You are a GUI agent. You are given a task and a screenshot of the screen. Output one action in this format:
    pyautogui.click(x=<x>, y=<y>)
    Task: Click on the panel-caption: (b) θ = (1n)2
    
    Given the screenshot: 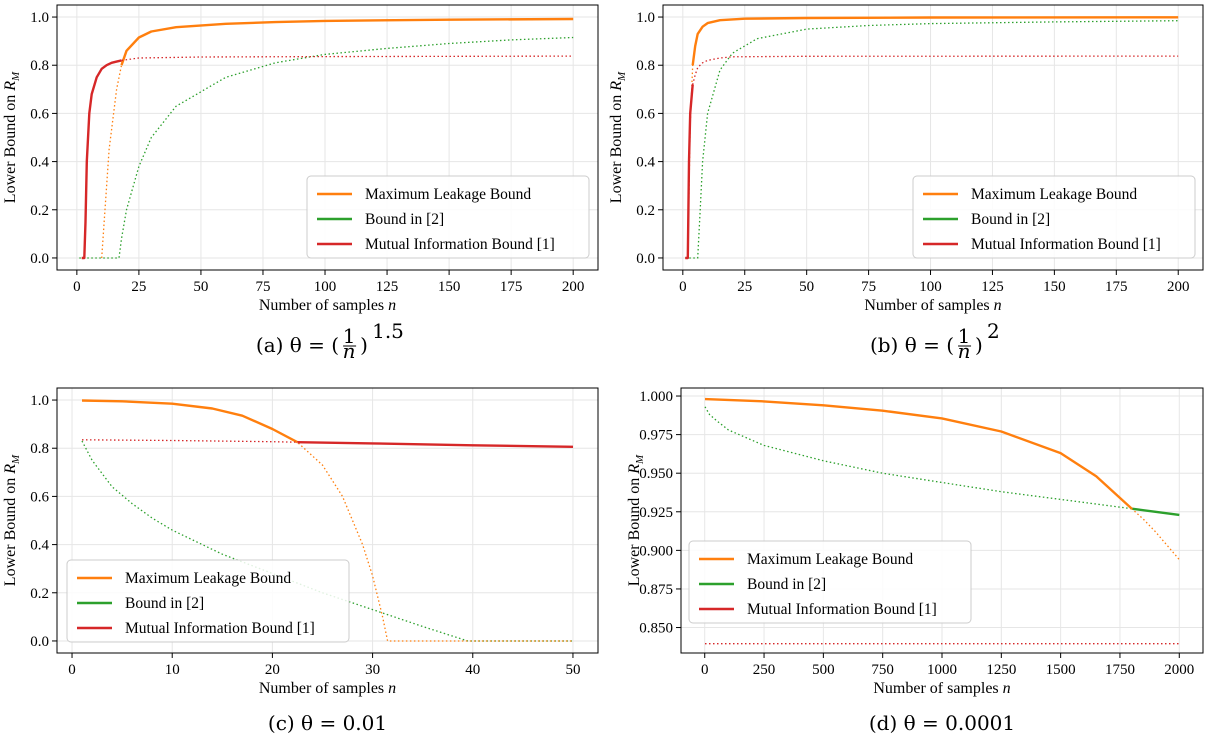 What is the action you would take?
    pyautogui.click(x=935, y=341)
    